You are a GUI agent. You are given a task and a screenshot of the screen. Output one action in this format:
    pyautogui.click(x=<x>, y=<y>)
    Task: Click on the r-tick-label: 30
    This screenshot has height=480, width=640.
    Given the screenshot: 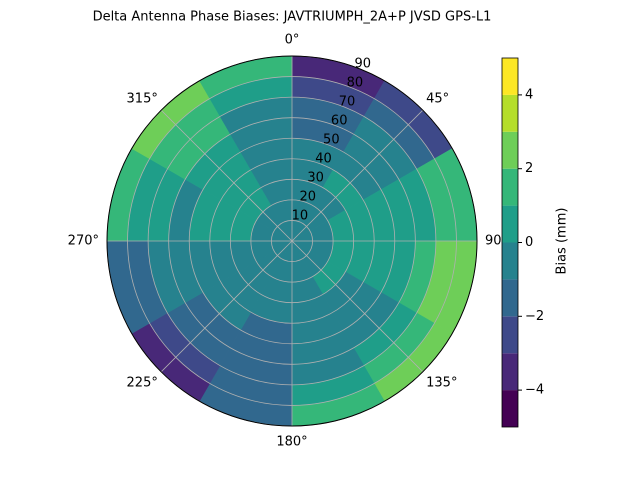 What is the action you would take?
    pyautogui.click(x=315, y=178)
    